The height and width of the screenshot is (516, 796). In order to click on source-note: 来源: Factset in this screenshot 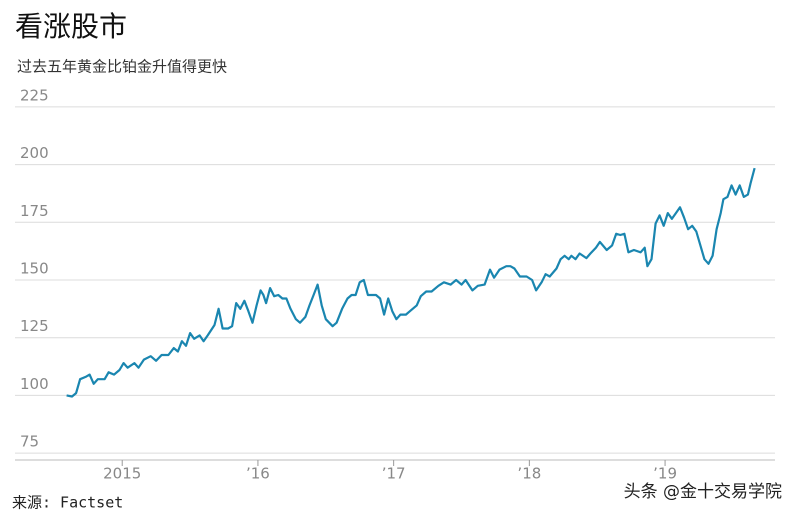, I will do `click(67, 503)`.